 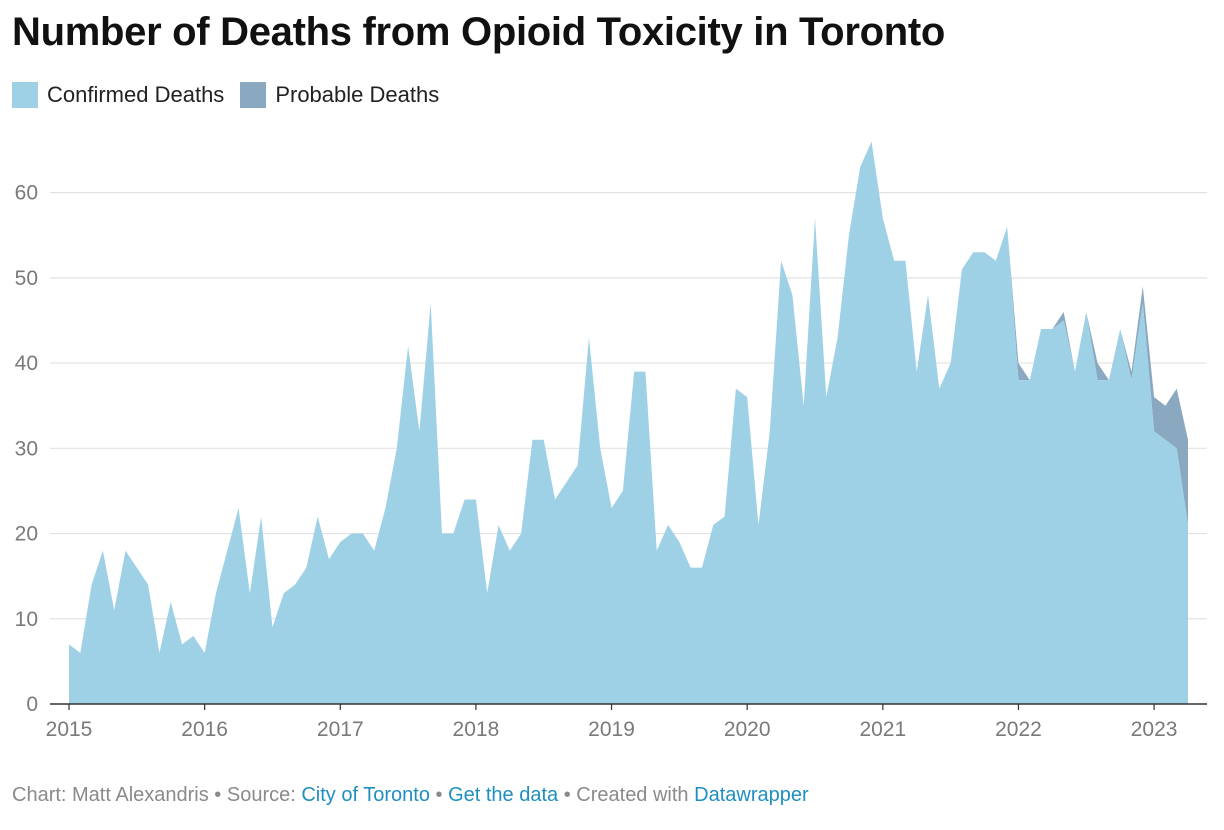 What do you see at coordinates (476, 729) in the screenshot?
I see `x-tick-label: 2018` at bounding box center [476, 729].